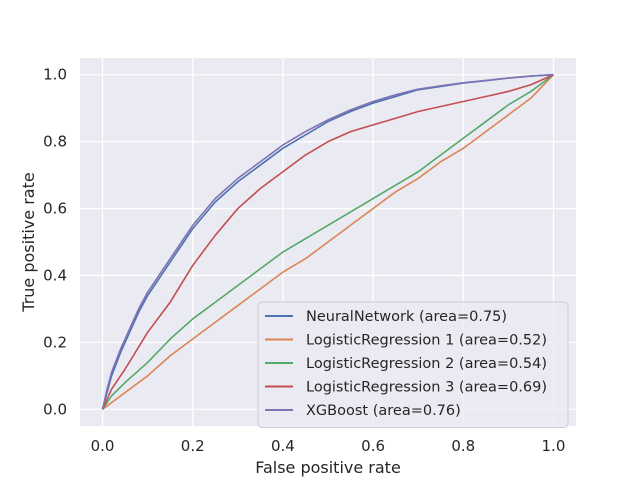  Describe the element at coordinates (28, 242) in the screenshot. I see `y-axis-label: True positive rate` at that location.